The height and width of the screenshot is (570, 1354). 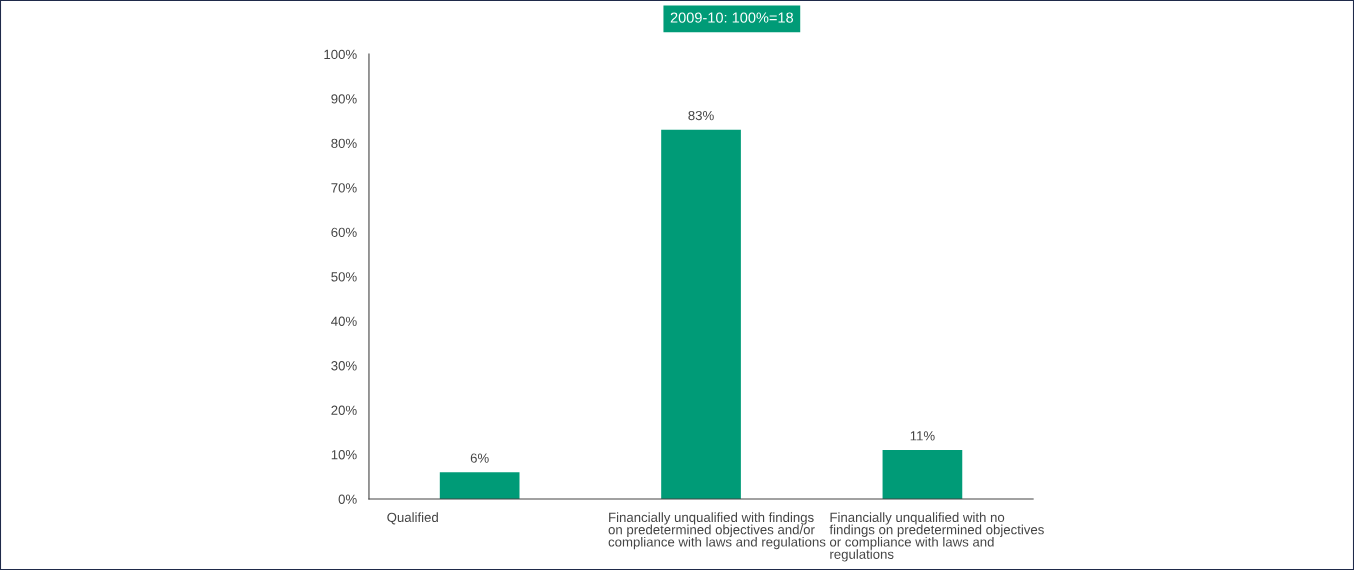 What do you see at coordinates (701, 115) in the screenshot?
I see `data-label: 83%` at bounding box center [701, 115].